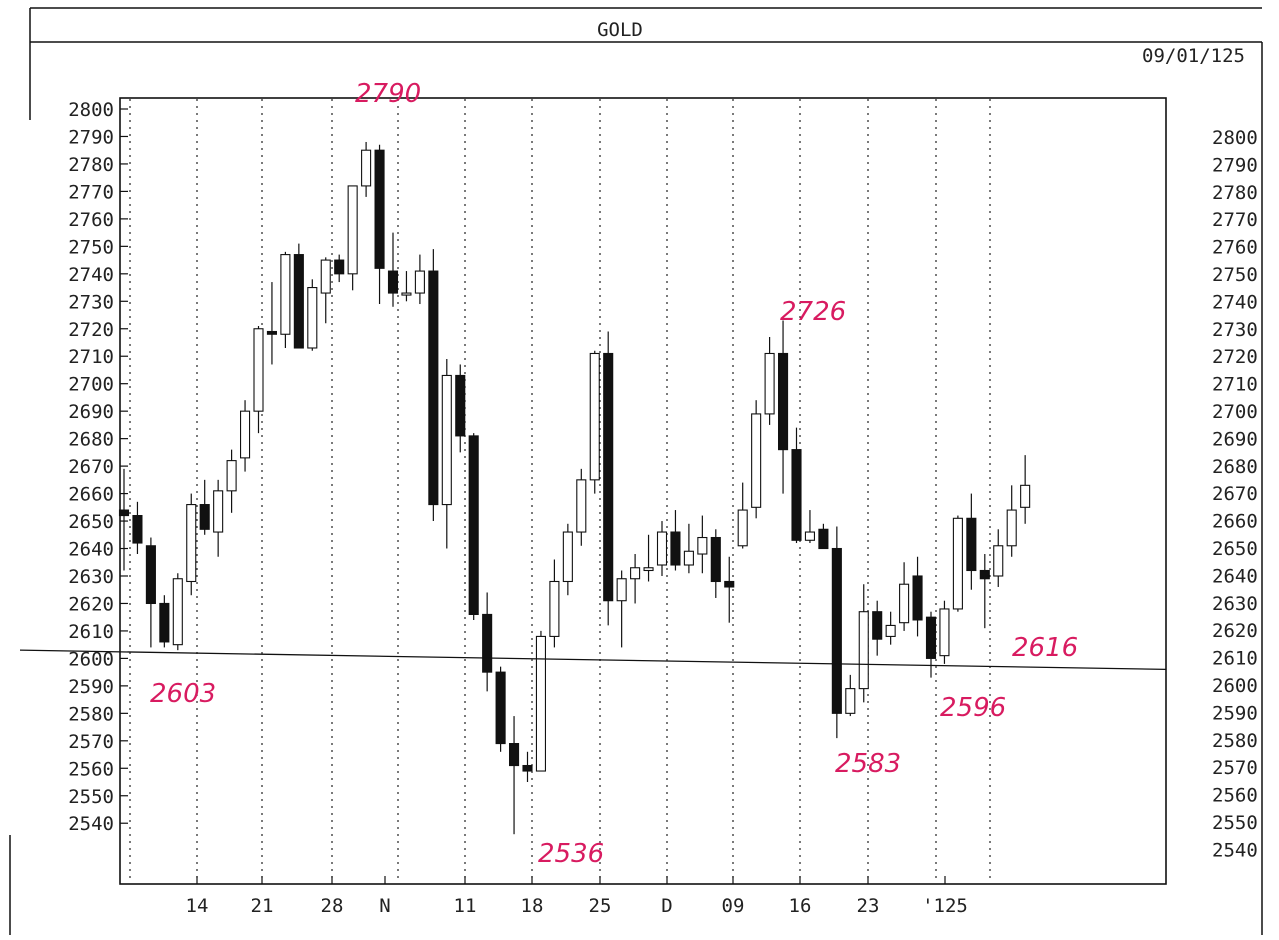 The image size is (1279, 940). What do you see at coordinates (91, 714) in the screenshot?
I see `y-left-tick-label: 2580` at bounding box center [91, 714].